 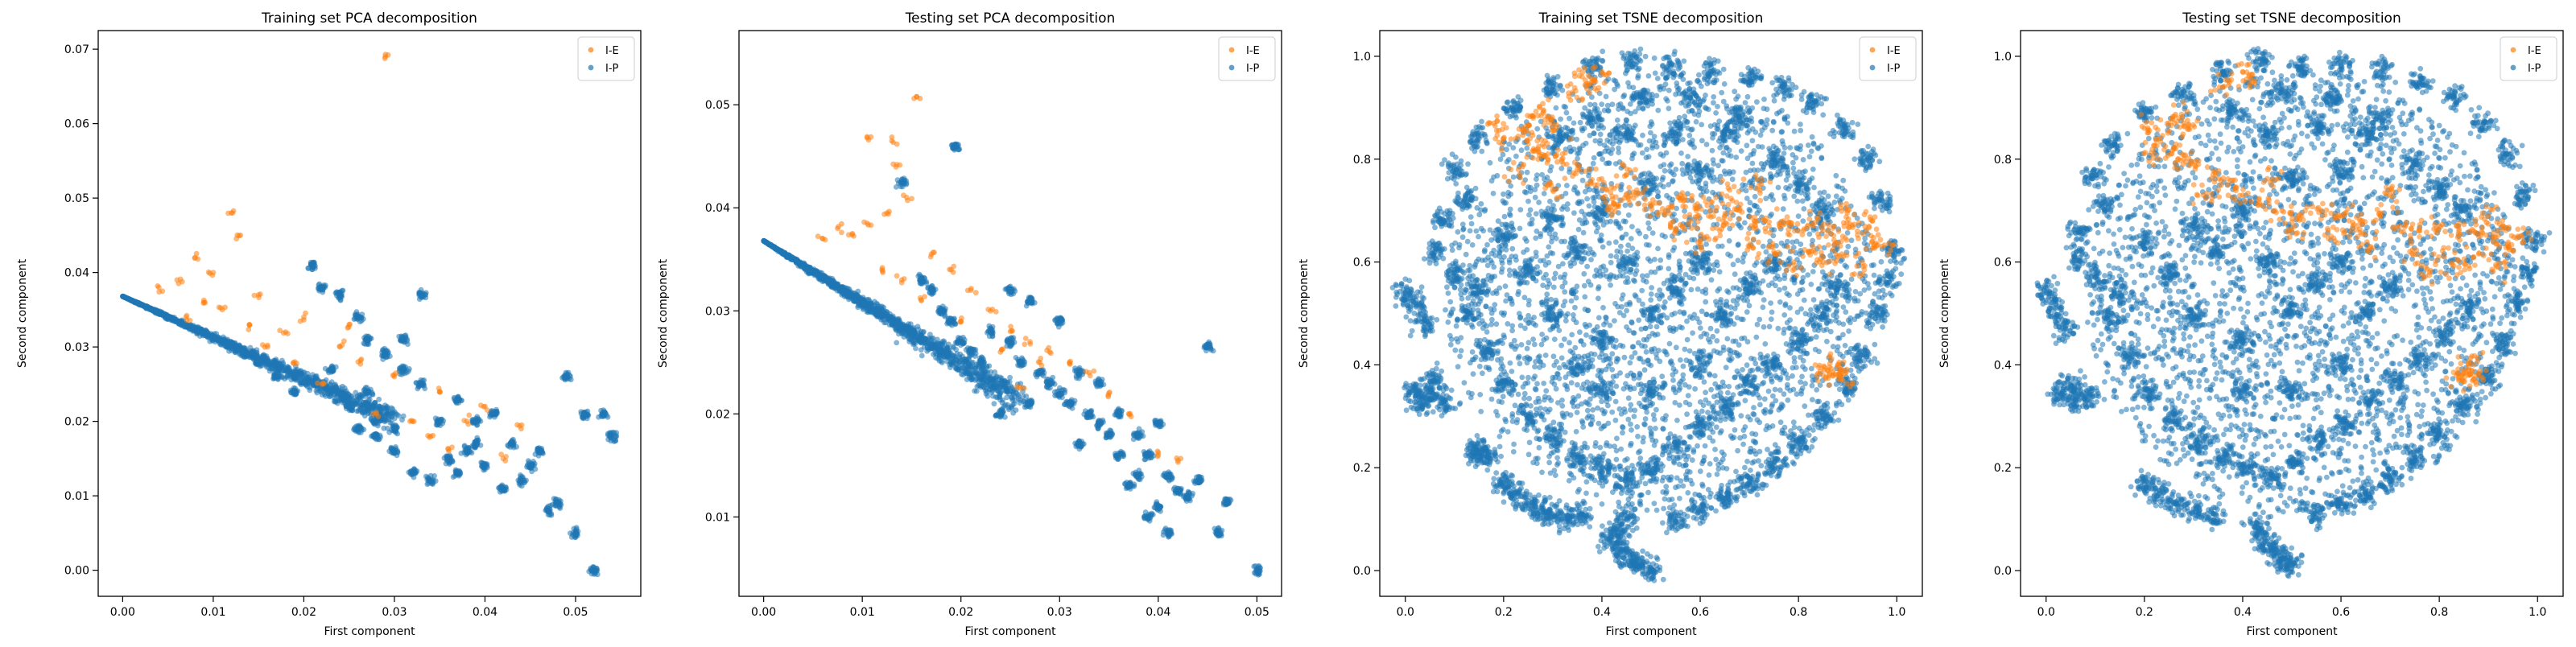 What do you see at coordinates (76, 198) in the screenshot?
I see `y-tick-label: 0.05` at bounding box center [76, 198].